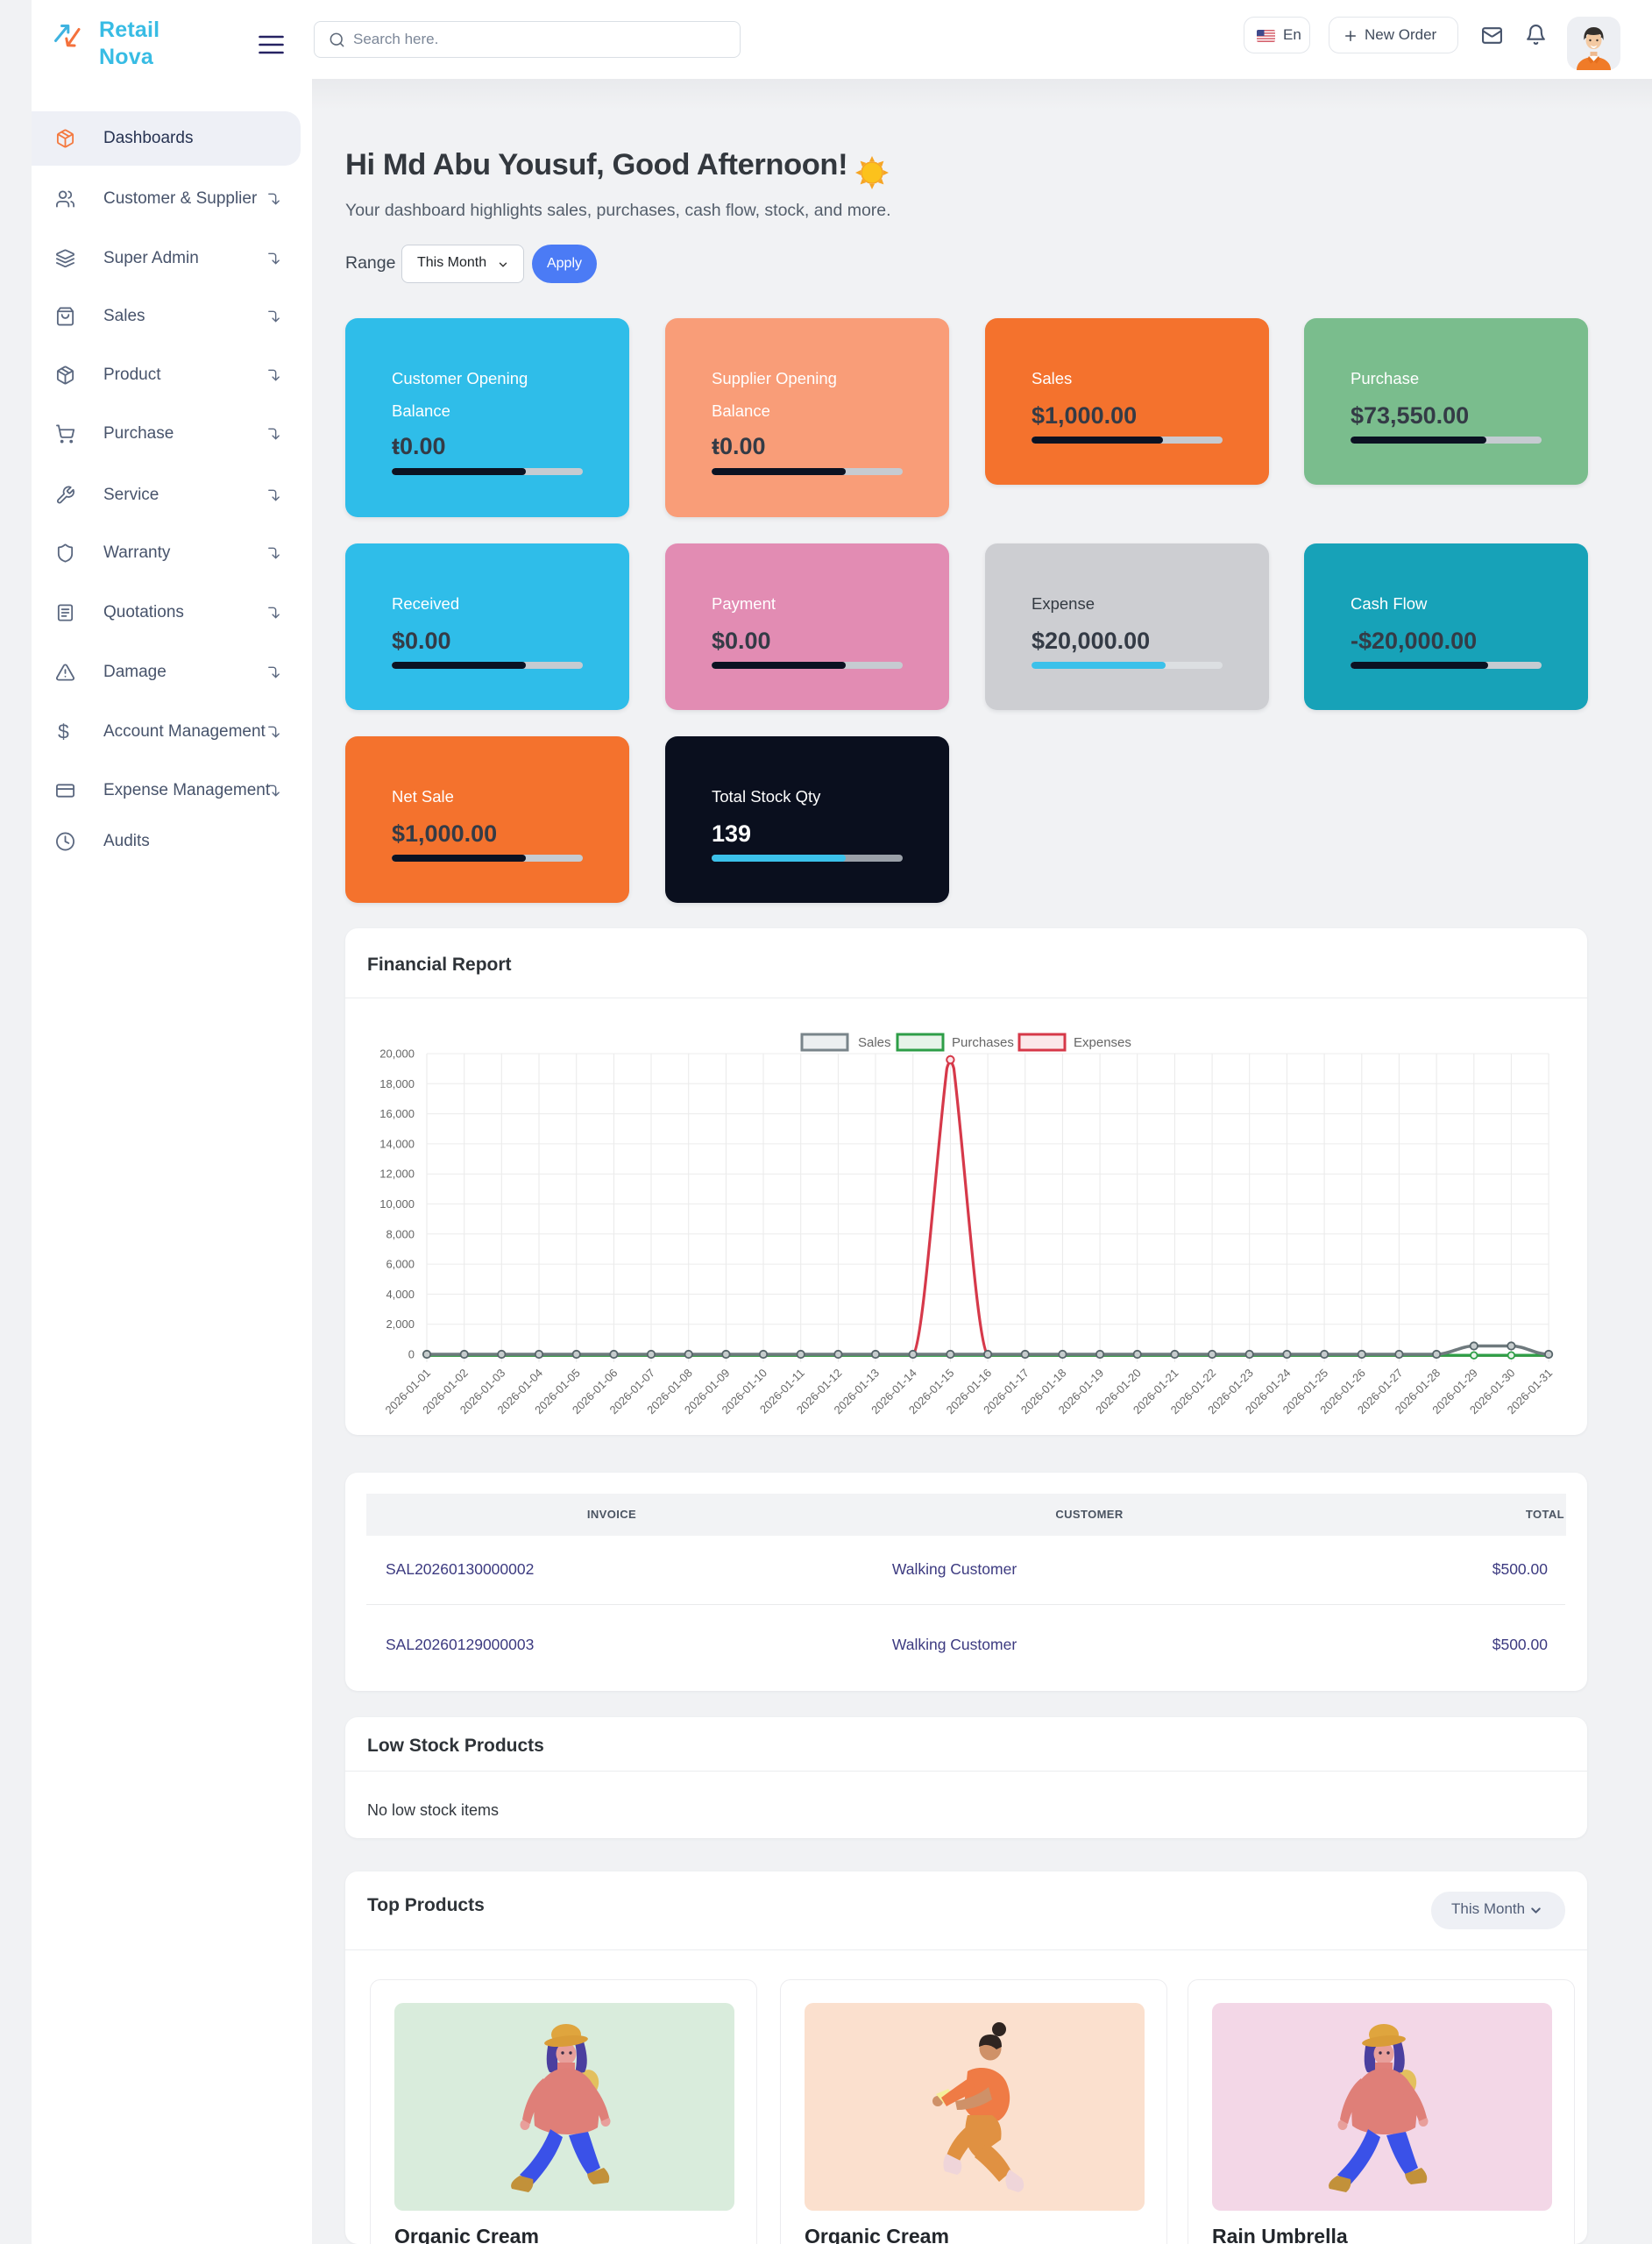 This screenshot has height=2244, width=1652. I want to click on svg-text: Purchases, so click(983, 1042).